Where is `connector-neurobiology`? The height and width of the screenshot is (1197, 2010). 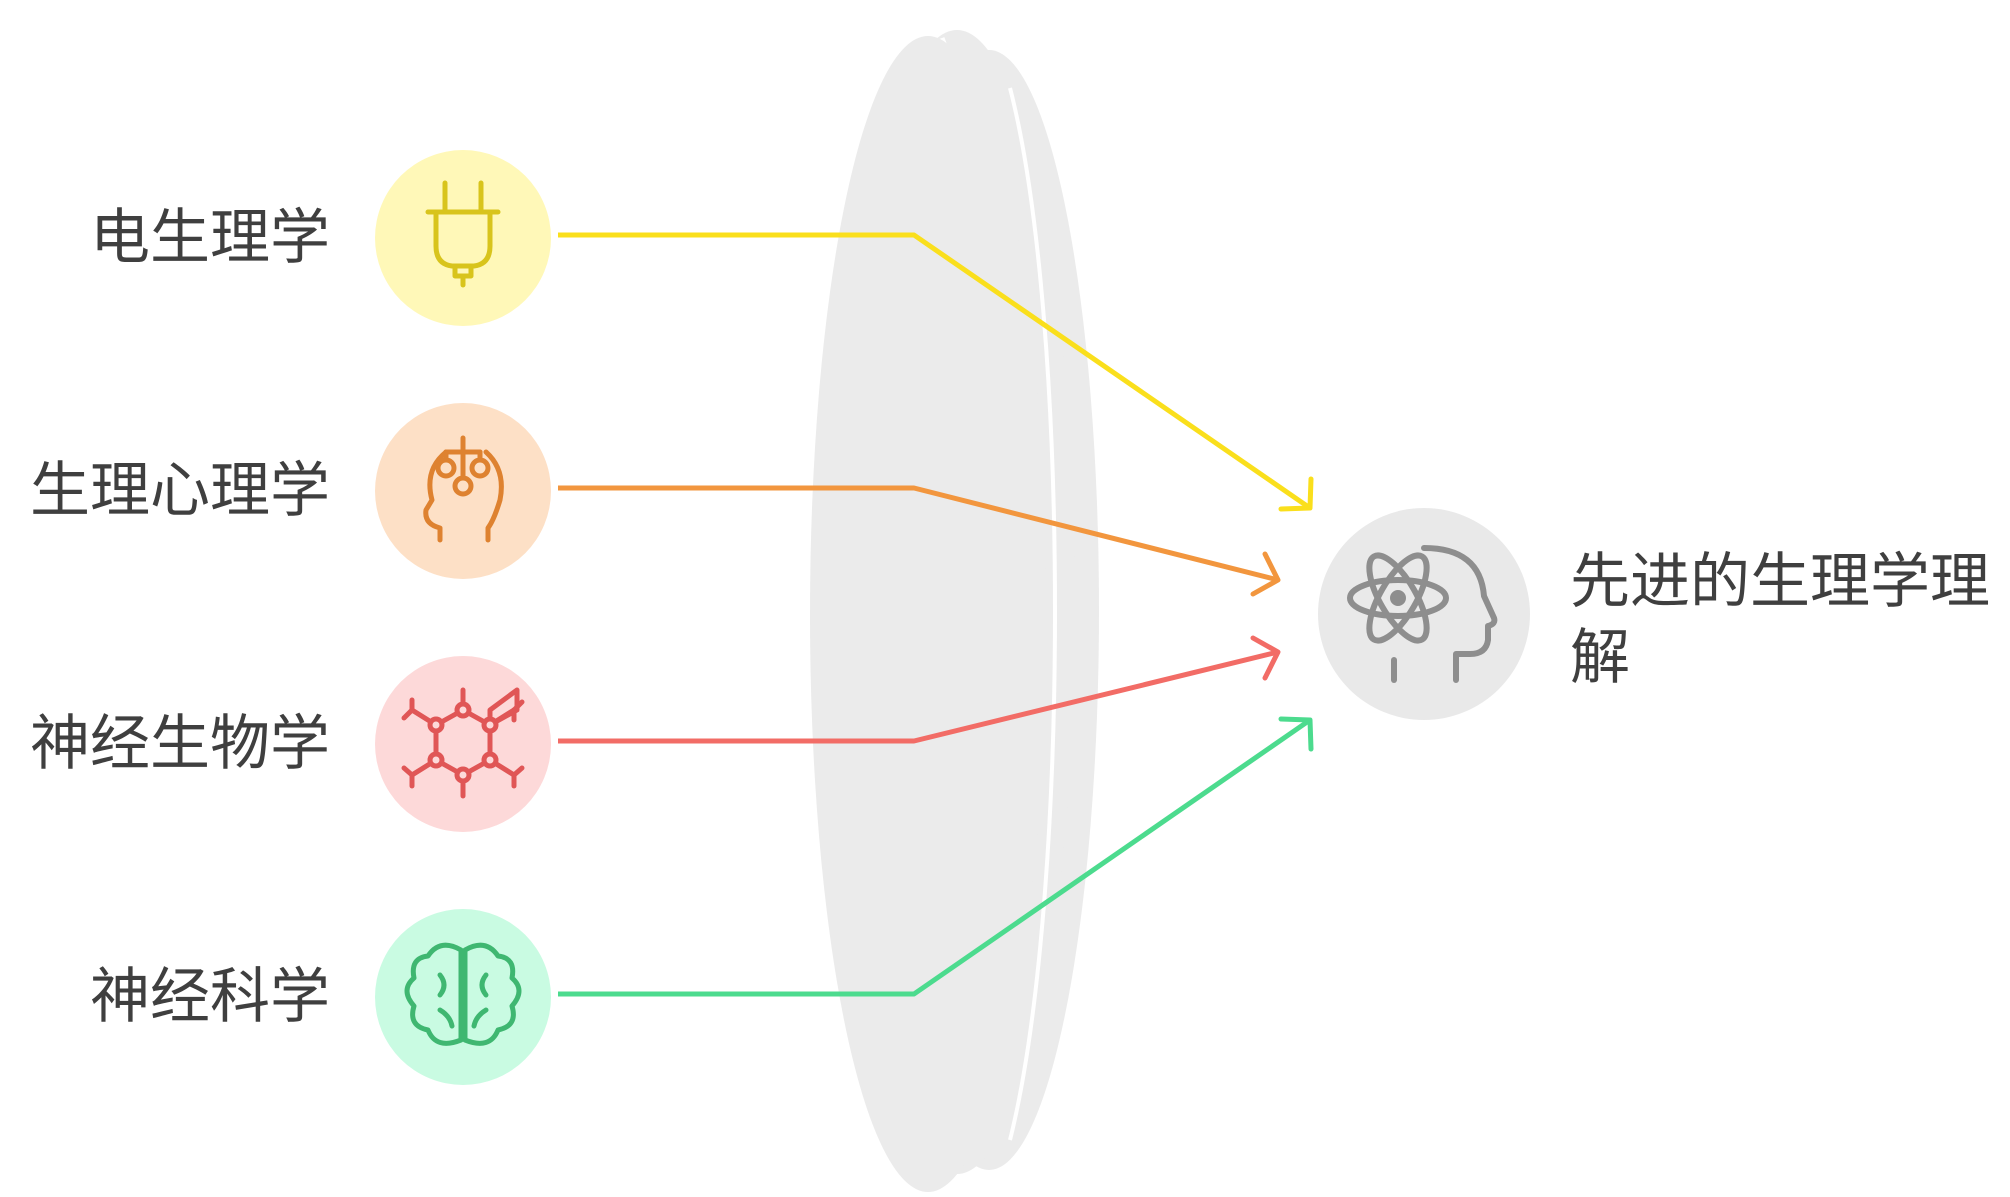 connector-neurobiology is located at coordinates (919, 689).